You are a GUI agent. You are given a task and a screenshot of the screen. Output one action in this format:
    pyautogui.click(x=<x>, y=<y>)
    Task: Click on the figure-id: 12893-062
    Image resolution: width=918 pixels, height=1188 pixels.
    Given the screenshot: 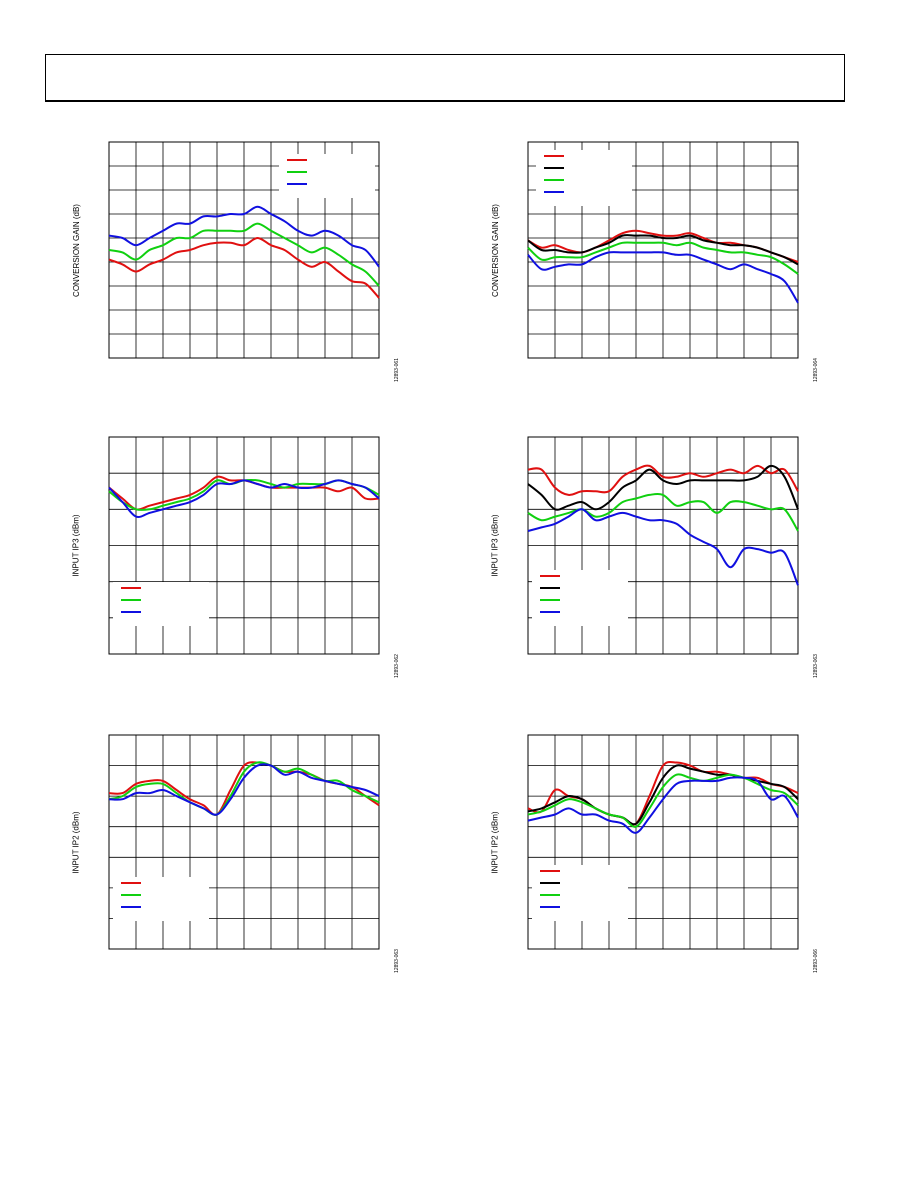 What is the action you would take?
    pyautogui.click(x=396, y=666)
    